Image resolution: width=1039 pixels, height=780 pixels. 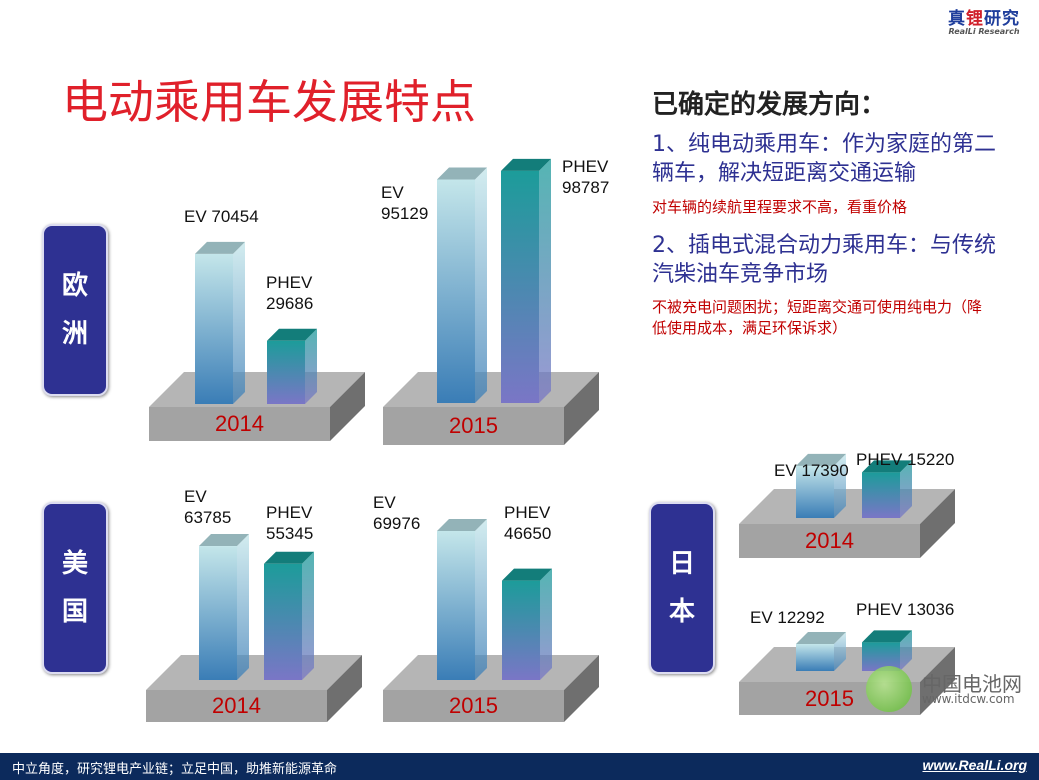 What do you see at coordinates (586, 177) in the screenshot?
I see `phev-data-label: PHEV 98787` at bounding box center [586, 177].